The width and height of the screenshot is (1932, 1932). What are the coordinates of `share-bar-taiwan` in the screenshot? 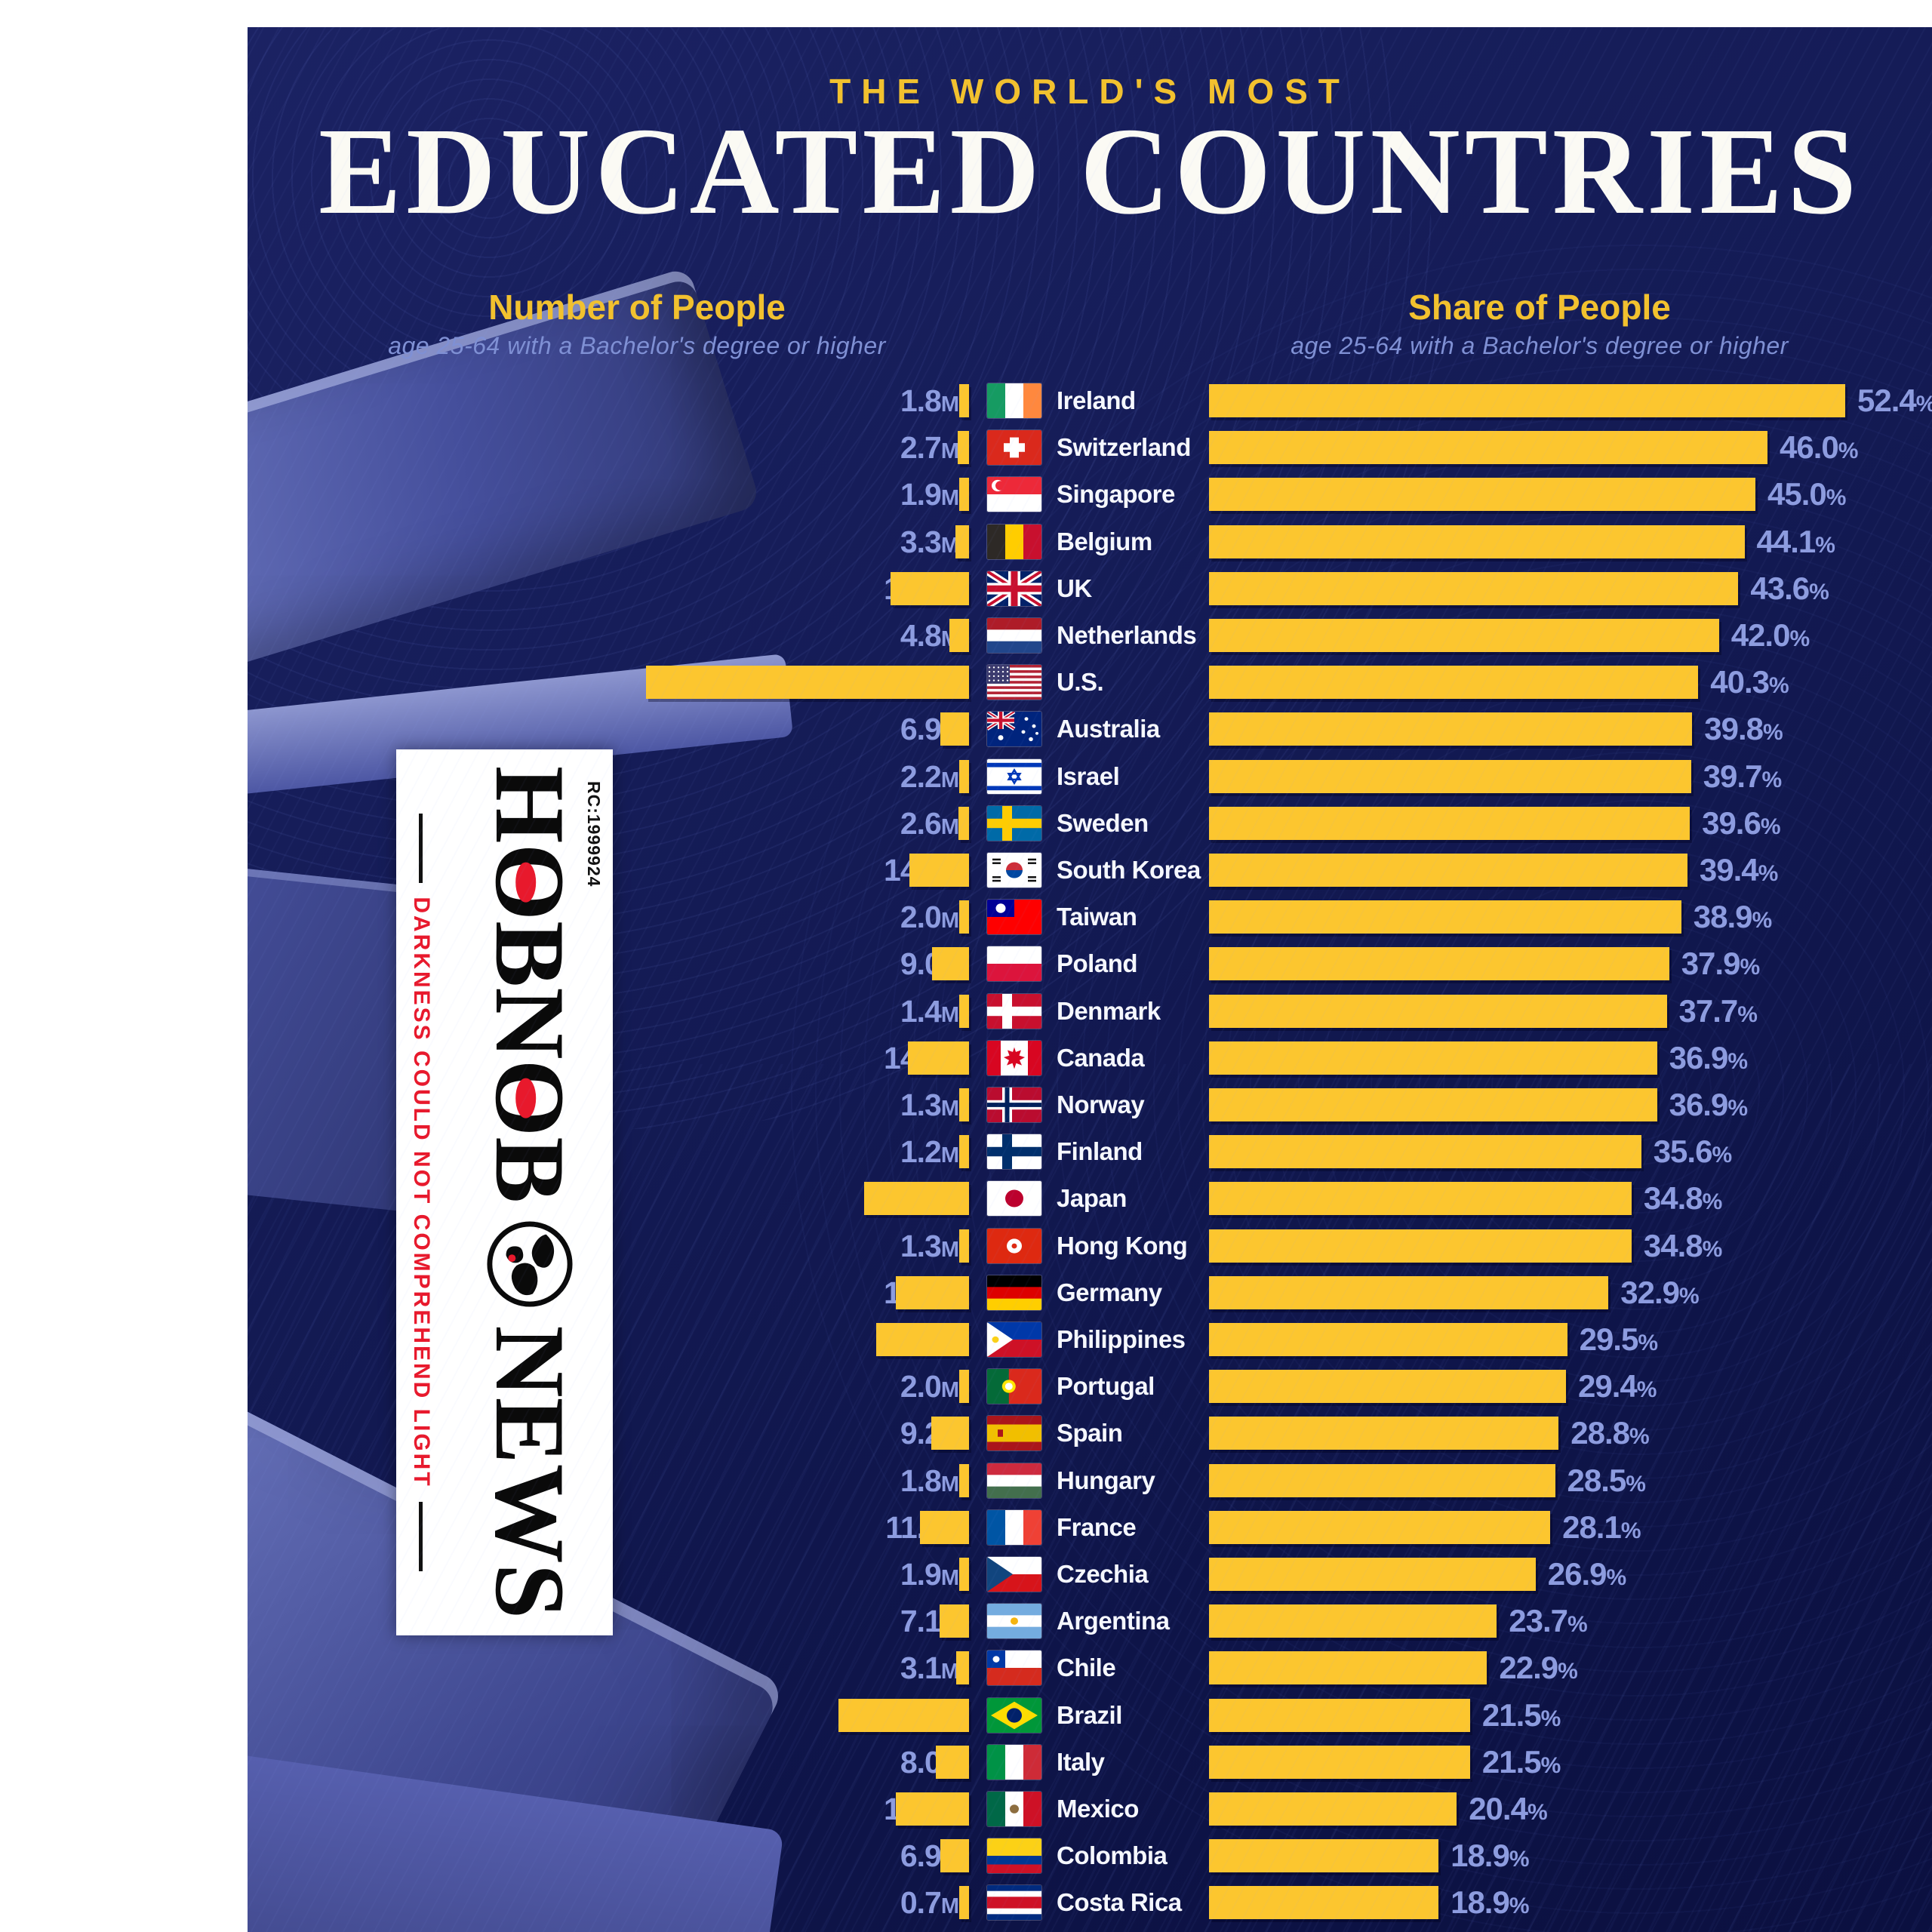 It's located at (1445, 917).